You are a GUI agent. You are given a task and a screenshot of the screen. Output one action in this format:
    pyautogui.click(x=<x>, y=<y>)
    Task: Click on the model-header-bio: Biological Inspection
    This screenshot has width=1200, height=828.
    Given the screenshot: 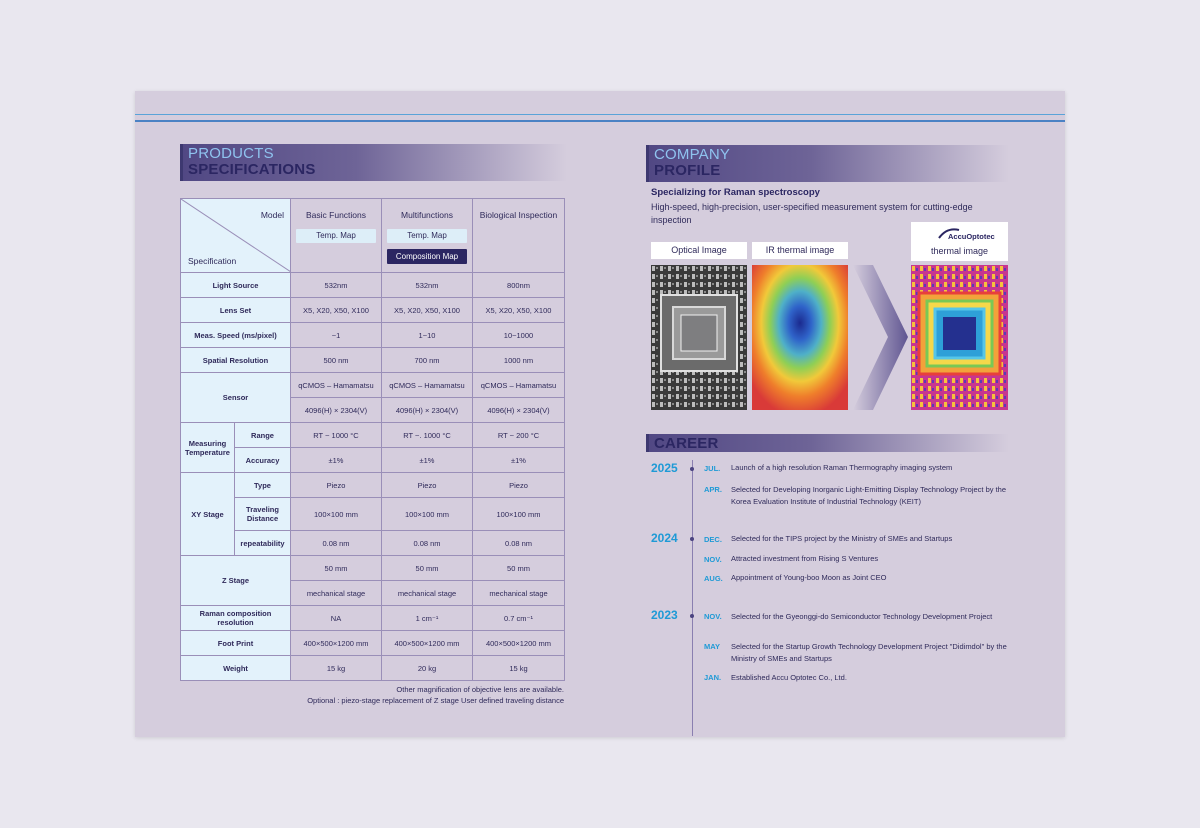 What is the action you would take?
    pyautogui.click(x=518, y=235)
    